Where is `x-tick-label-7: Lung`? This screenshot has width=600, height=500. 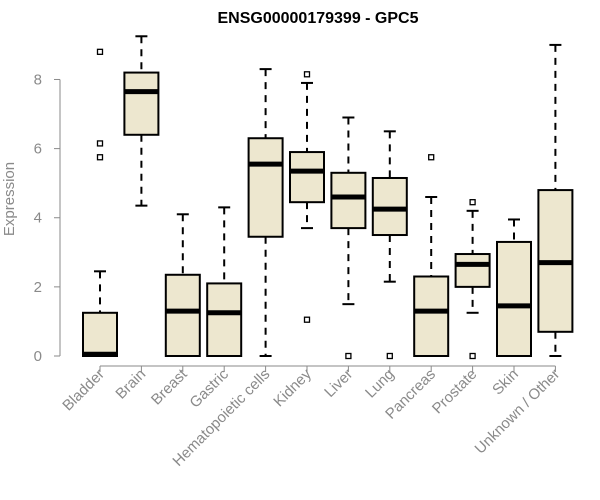 x-tick-label-7: Lung is located at coordinates (380, 384).